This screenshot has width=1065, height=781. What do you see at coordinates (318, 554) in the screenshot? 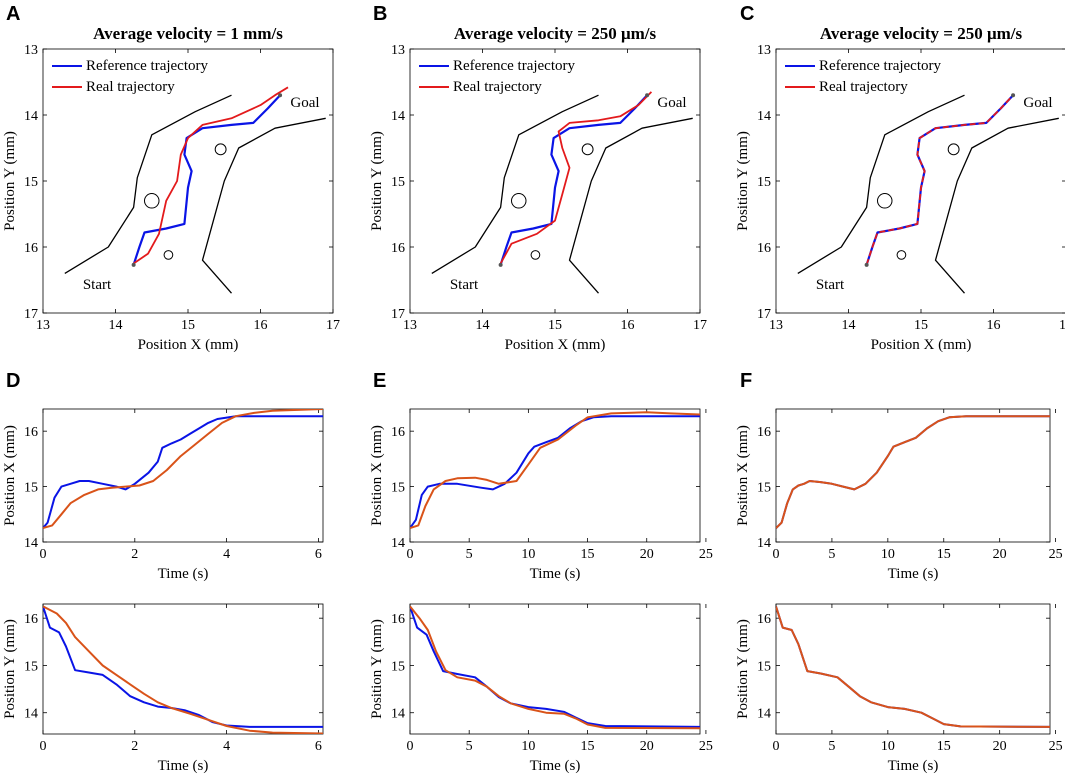
I see `x-tick-label: 6` at bounding box center [318, 554].